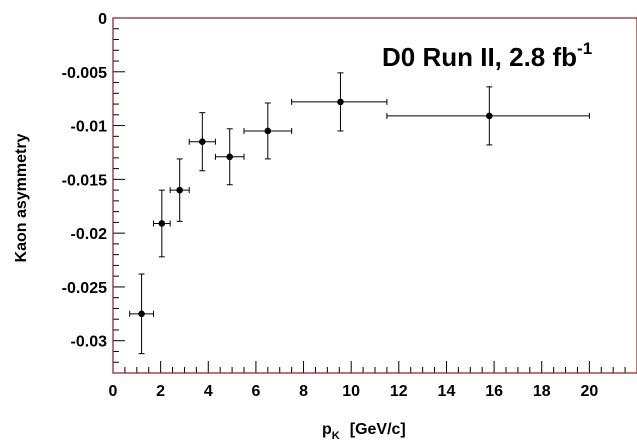 This screenshot has width=637, height=443. Describe the element at coordinates (351, 391) in the screenshot. I see `x-tick-label: 10` at that location.